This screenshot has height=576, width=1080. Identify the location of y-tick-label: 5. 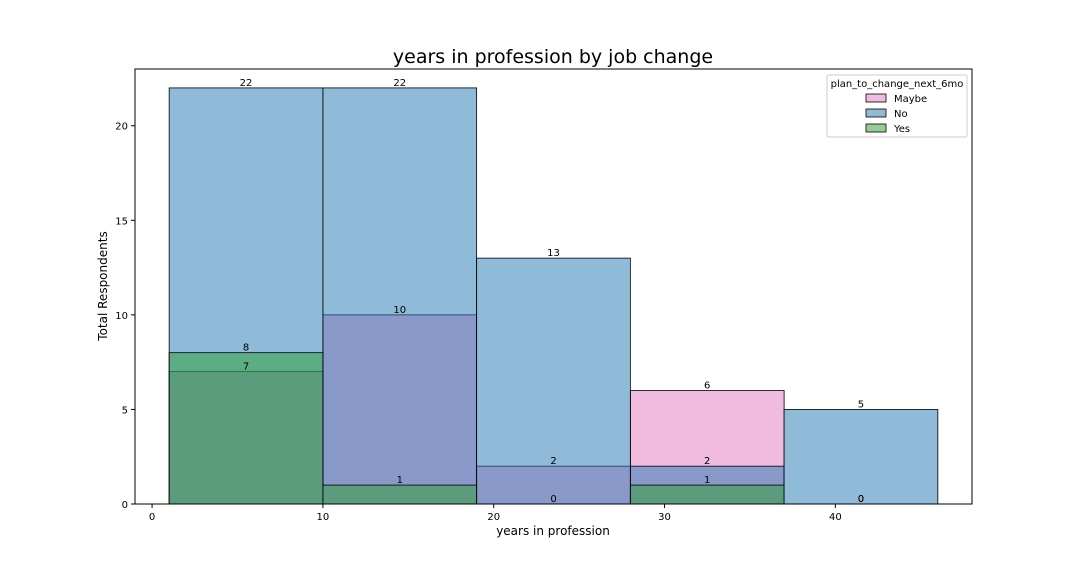
(125, 410).